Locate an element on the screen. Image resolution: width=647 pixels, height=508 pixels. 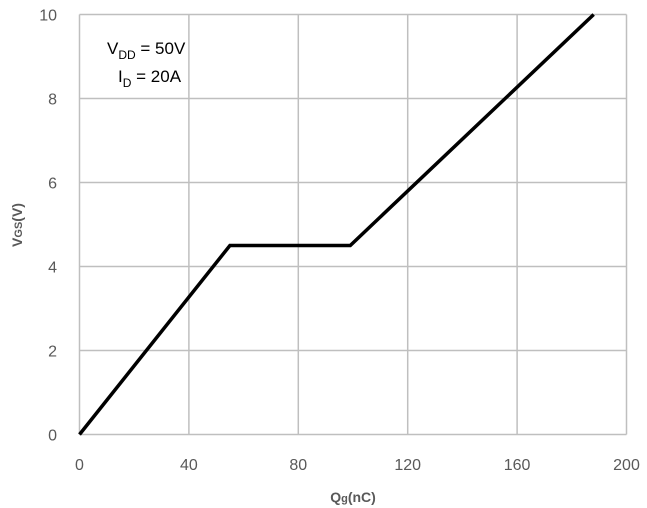
x-tick-label: 160 is located at coordinates (517, 465).